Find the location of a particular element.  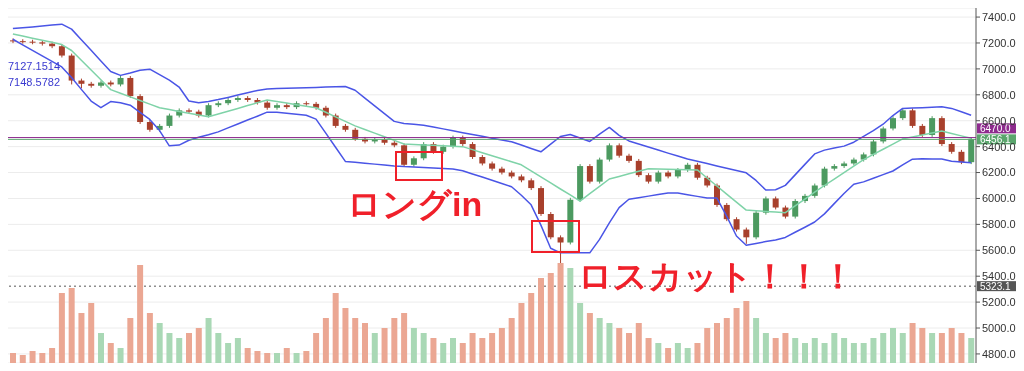

annotation: 7148.5782 is located at coordinates (34, 82).